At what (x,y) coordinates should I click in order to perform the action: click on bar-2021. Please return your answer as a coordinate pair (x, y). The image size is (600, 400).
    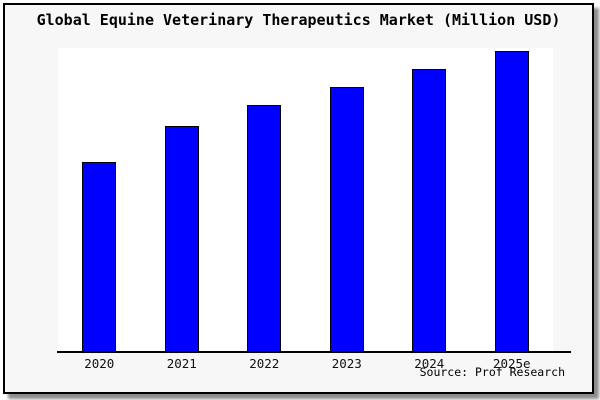
    Looking at the image, I should click on (181, 238).